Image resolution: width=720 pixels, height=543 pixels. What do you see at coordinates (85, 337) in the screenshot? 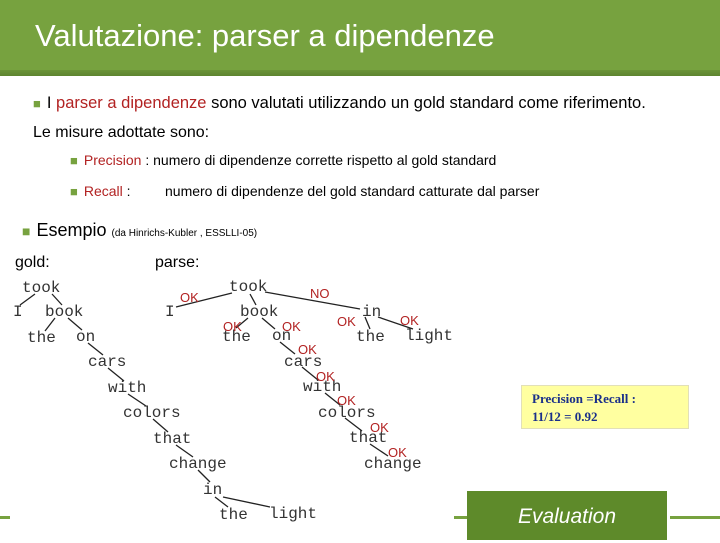
I see `gold-word: on` at bounding box center [85, 337].